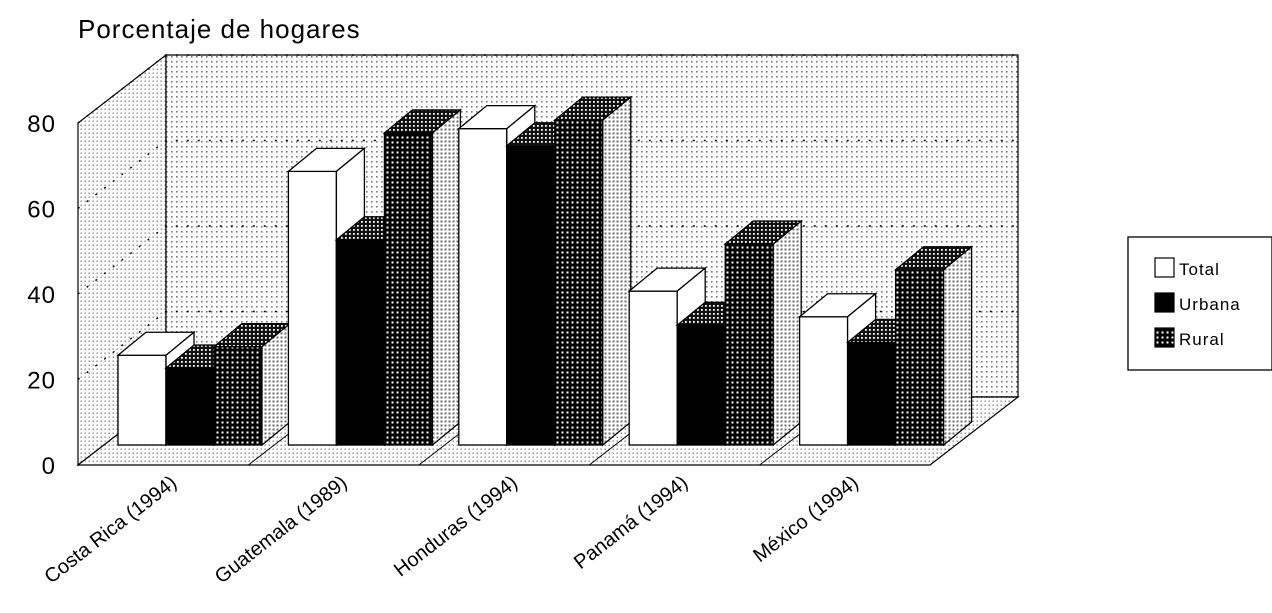 This screenshot has height=613, width=1272. What do you see at coordinates (456, 527) in the screenshot?
I see `x-tick-label: Honduras (1994)` at bounding box center [456, 527].